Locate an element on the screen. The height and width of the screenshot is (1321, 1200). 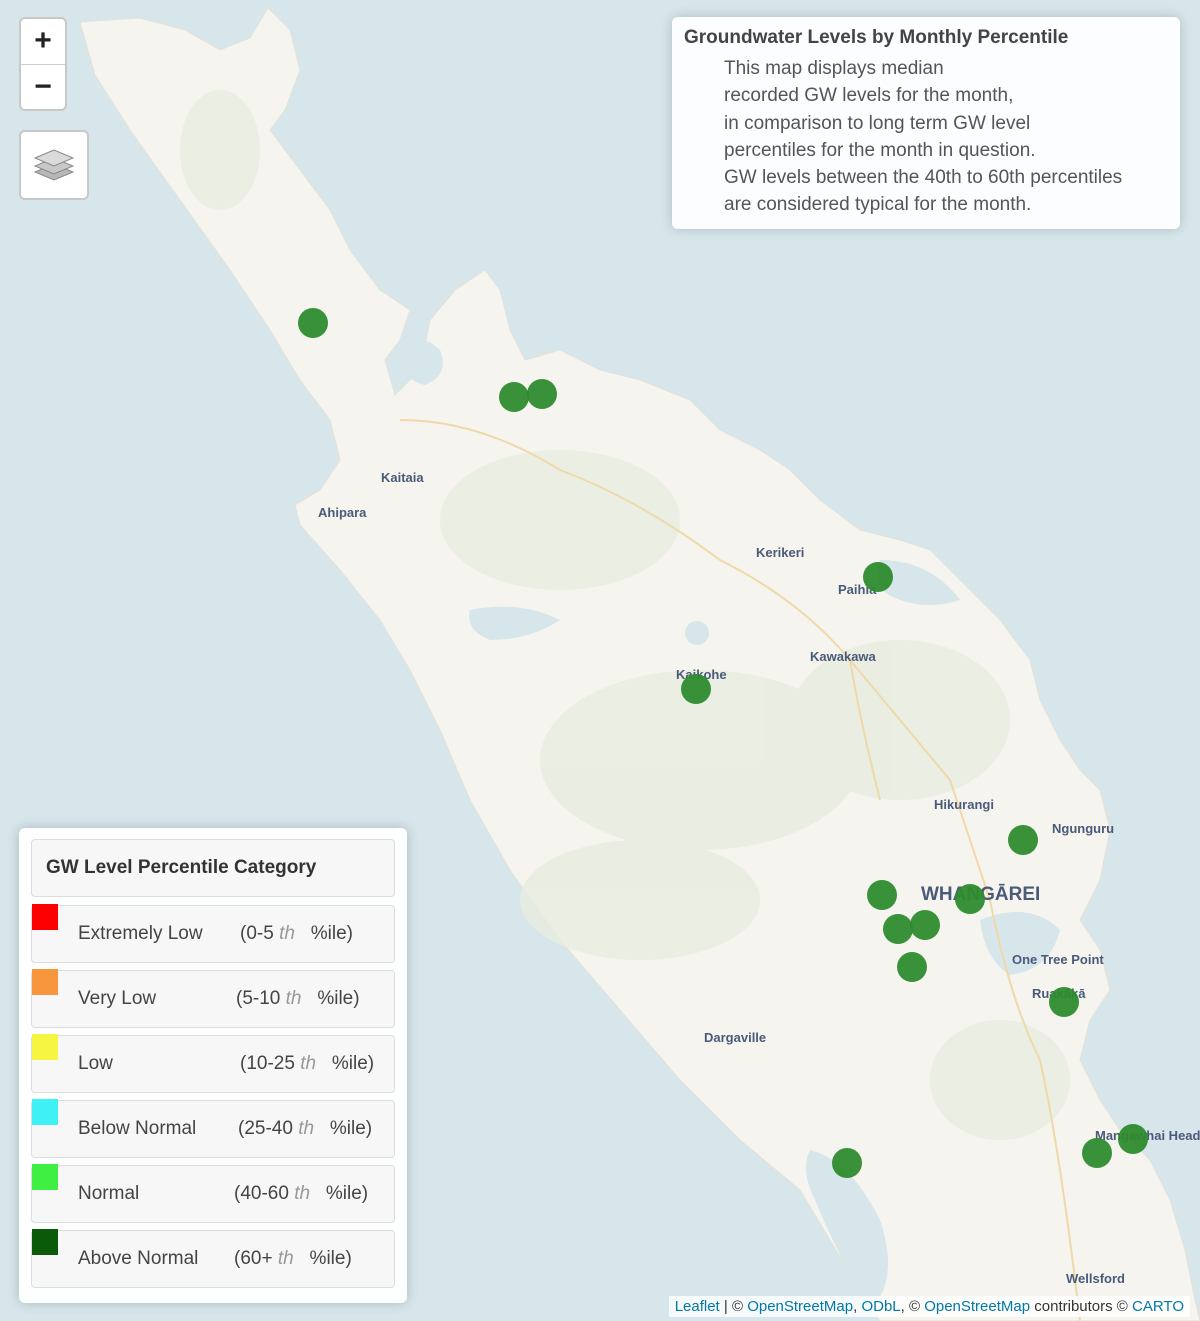
label-dargaville: Dargaville is located at coordinates (735, 1037).